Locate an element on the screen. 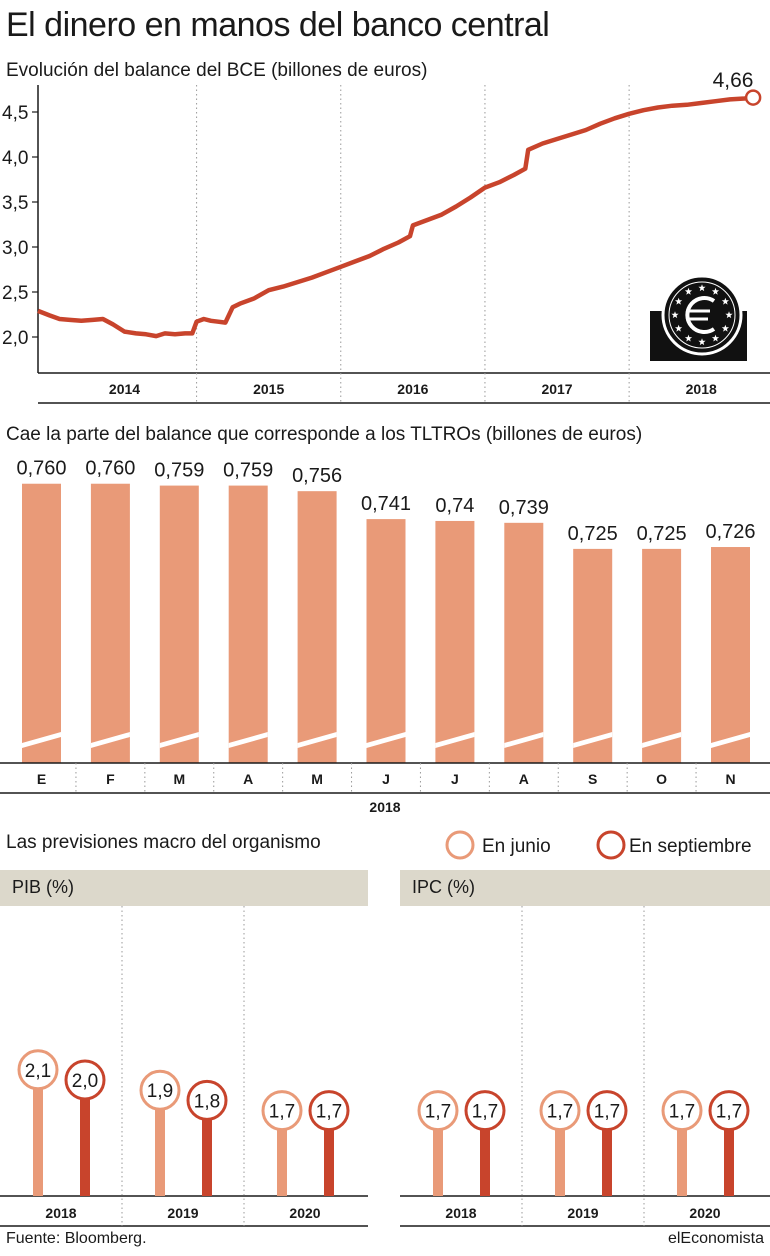  ipc-year-label: 2018 is located at coordinates (460, 1213).